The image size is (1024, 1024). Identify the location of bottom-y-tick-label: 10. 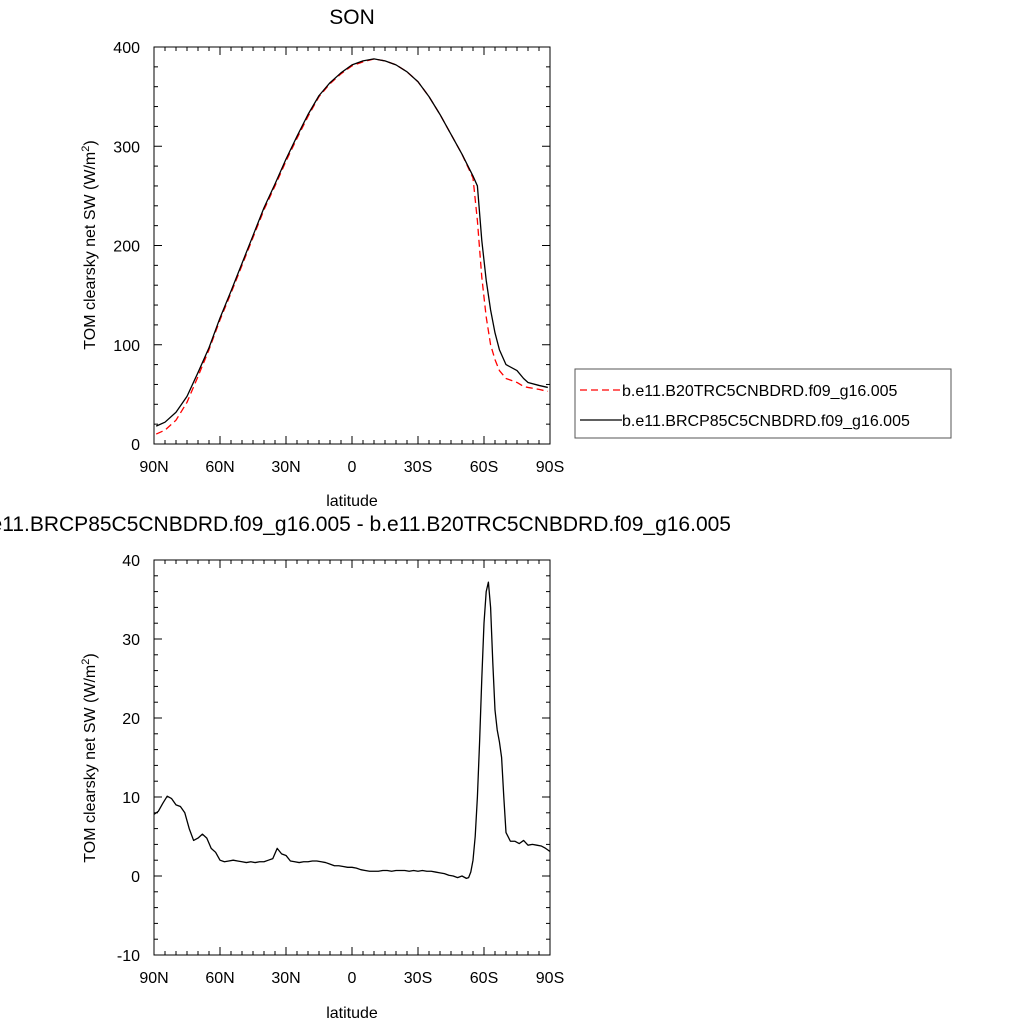
(131, 798).